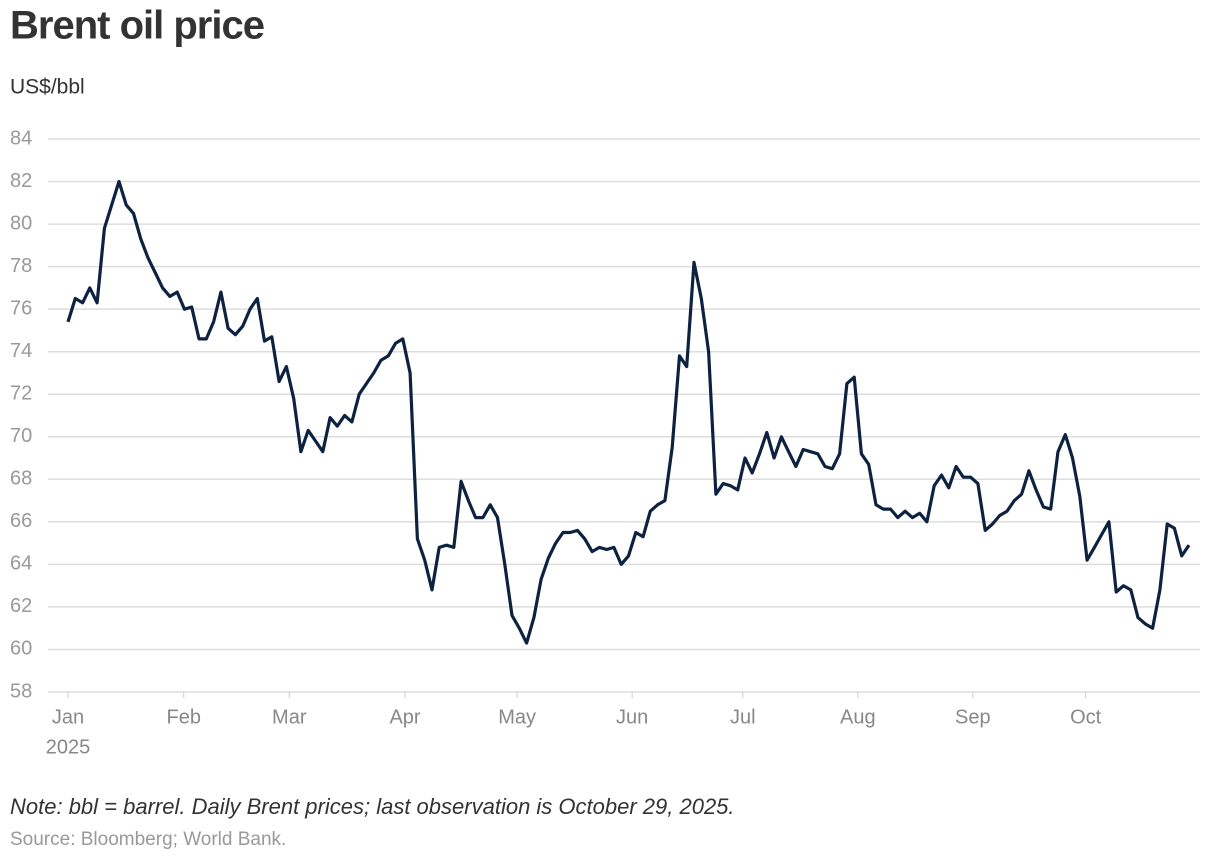 This screenshot has width=1220, height=864. I want to click on y-tick-label: 72, so click(21, 394).